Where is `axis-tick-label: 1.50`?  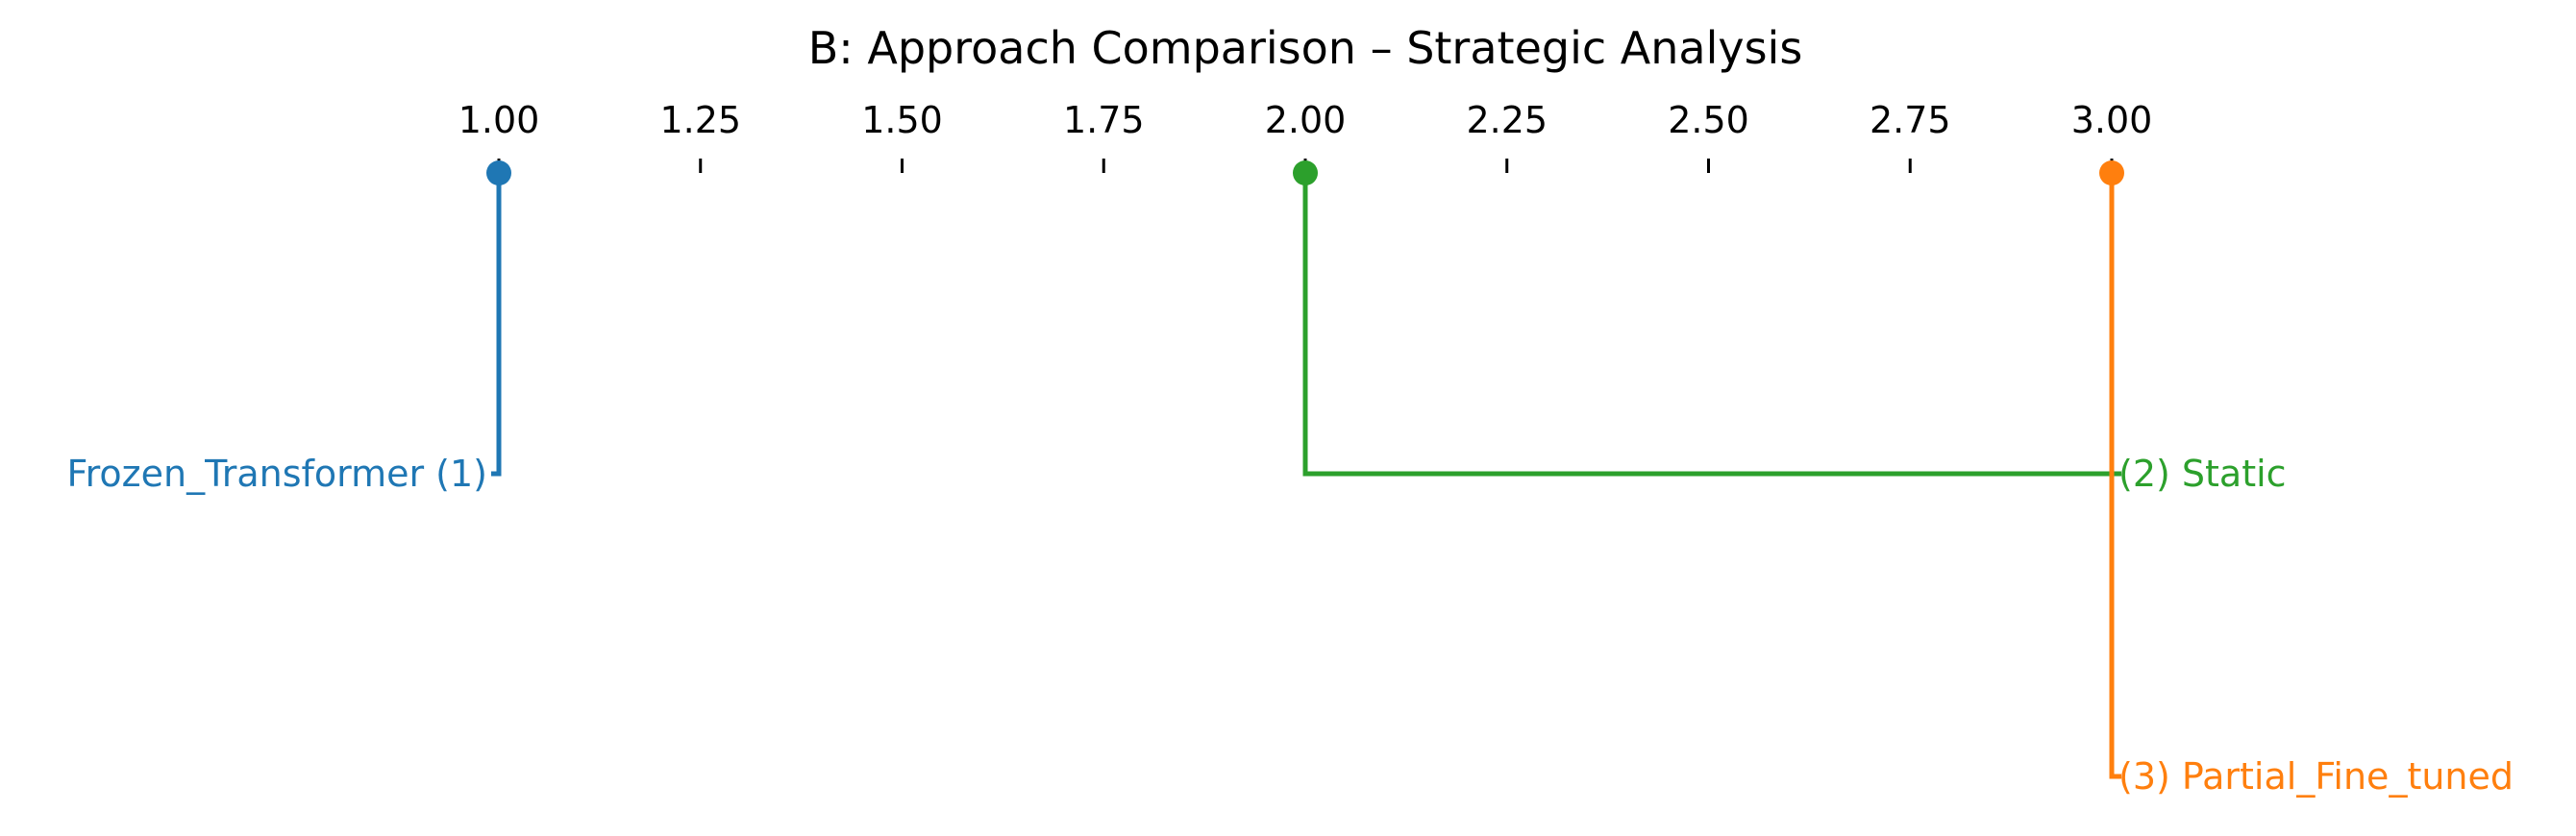
axis-tick-label: 1.50 is located at coordinates (902, 120).